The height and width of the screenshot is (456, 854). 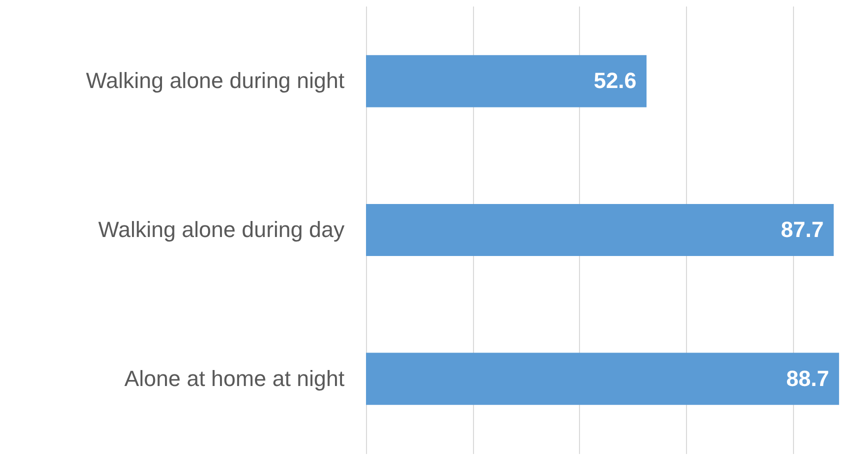 I want to click on y-tick-label: Walking alone during night, so click(x=215, y=81).